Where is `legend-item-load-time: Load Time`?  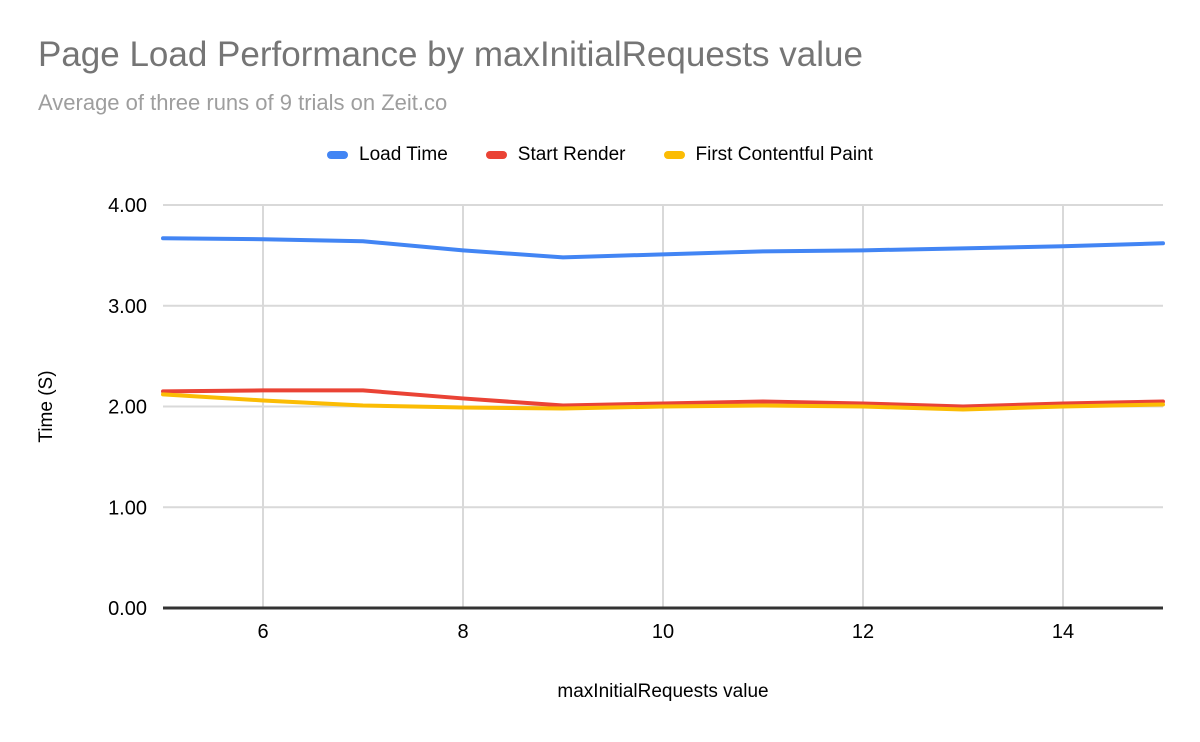 legend-item-load-time: Load Time is located at coordinates (387, 155).